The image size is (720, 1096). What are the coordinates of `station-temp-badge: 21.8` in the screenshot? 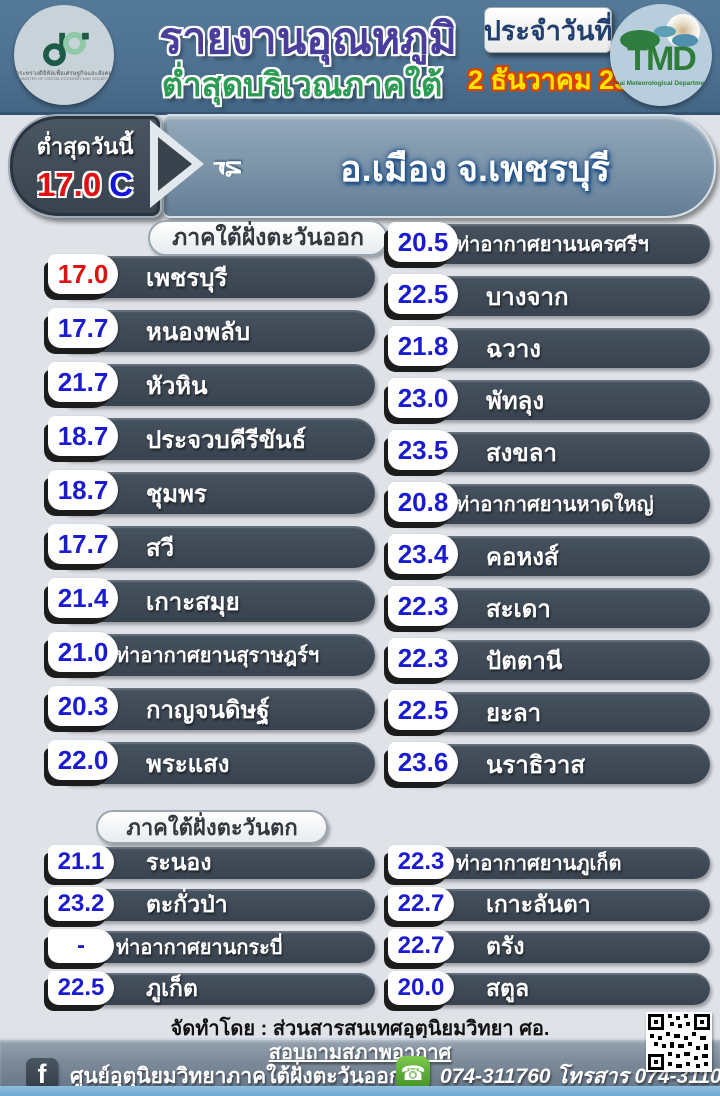 It's located at (423, 346).